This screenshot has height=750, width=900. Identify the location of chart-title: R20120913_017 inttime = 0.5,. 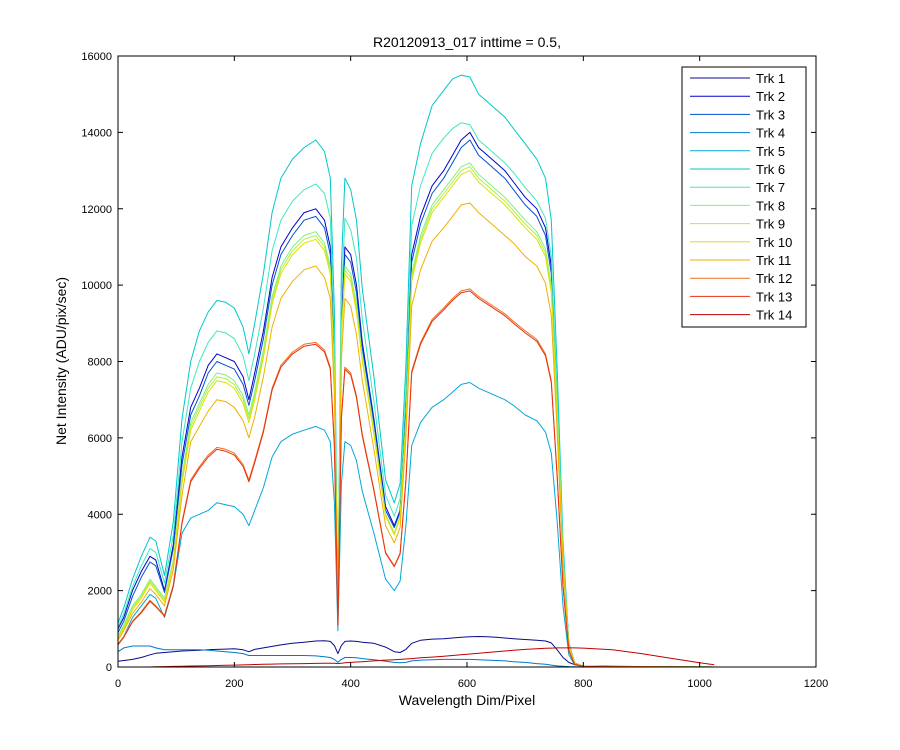
(467, 42).